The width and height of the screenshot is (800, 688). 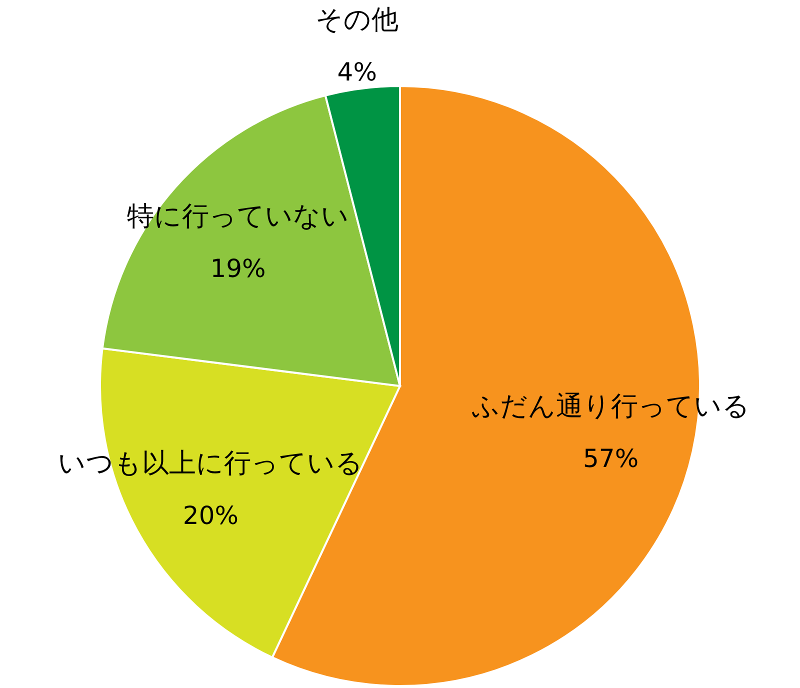 I want to click on data-label: 19%, so click(x=238, y=269).